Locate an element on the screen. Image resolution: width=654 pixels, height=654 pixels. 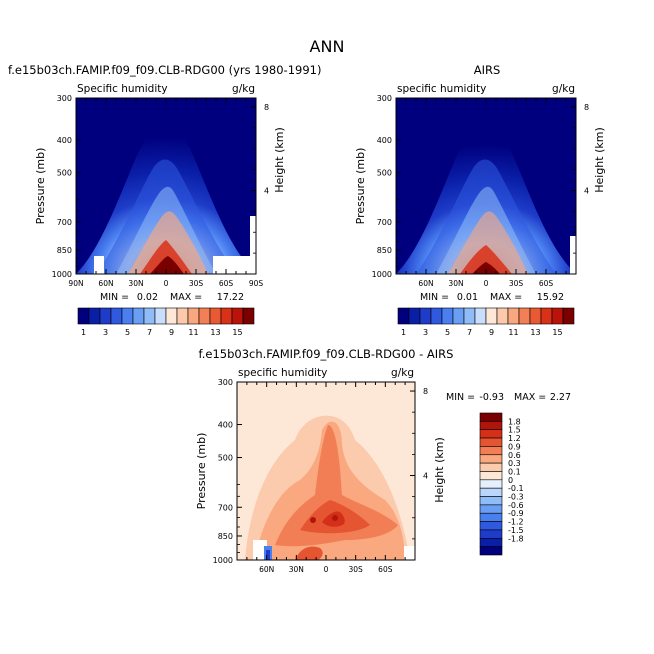
y-tick-label: 1000 is located at coordinates (223, 560).